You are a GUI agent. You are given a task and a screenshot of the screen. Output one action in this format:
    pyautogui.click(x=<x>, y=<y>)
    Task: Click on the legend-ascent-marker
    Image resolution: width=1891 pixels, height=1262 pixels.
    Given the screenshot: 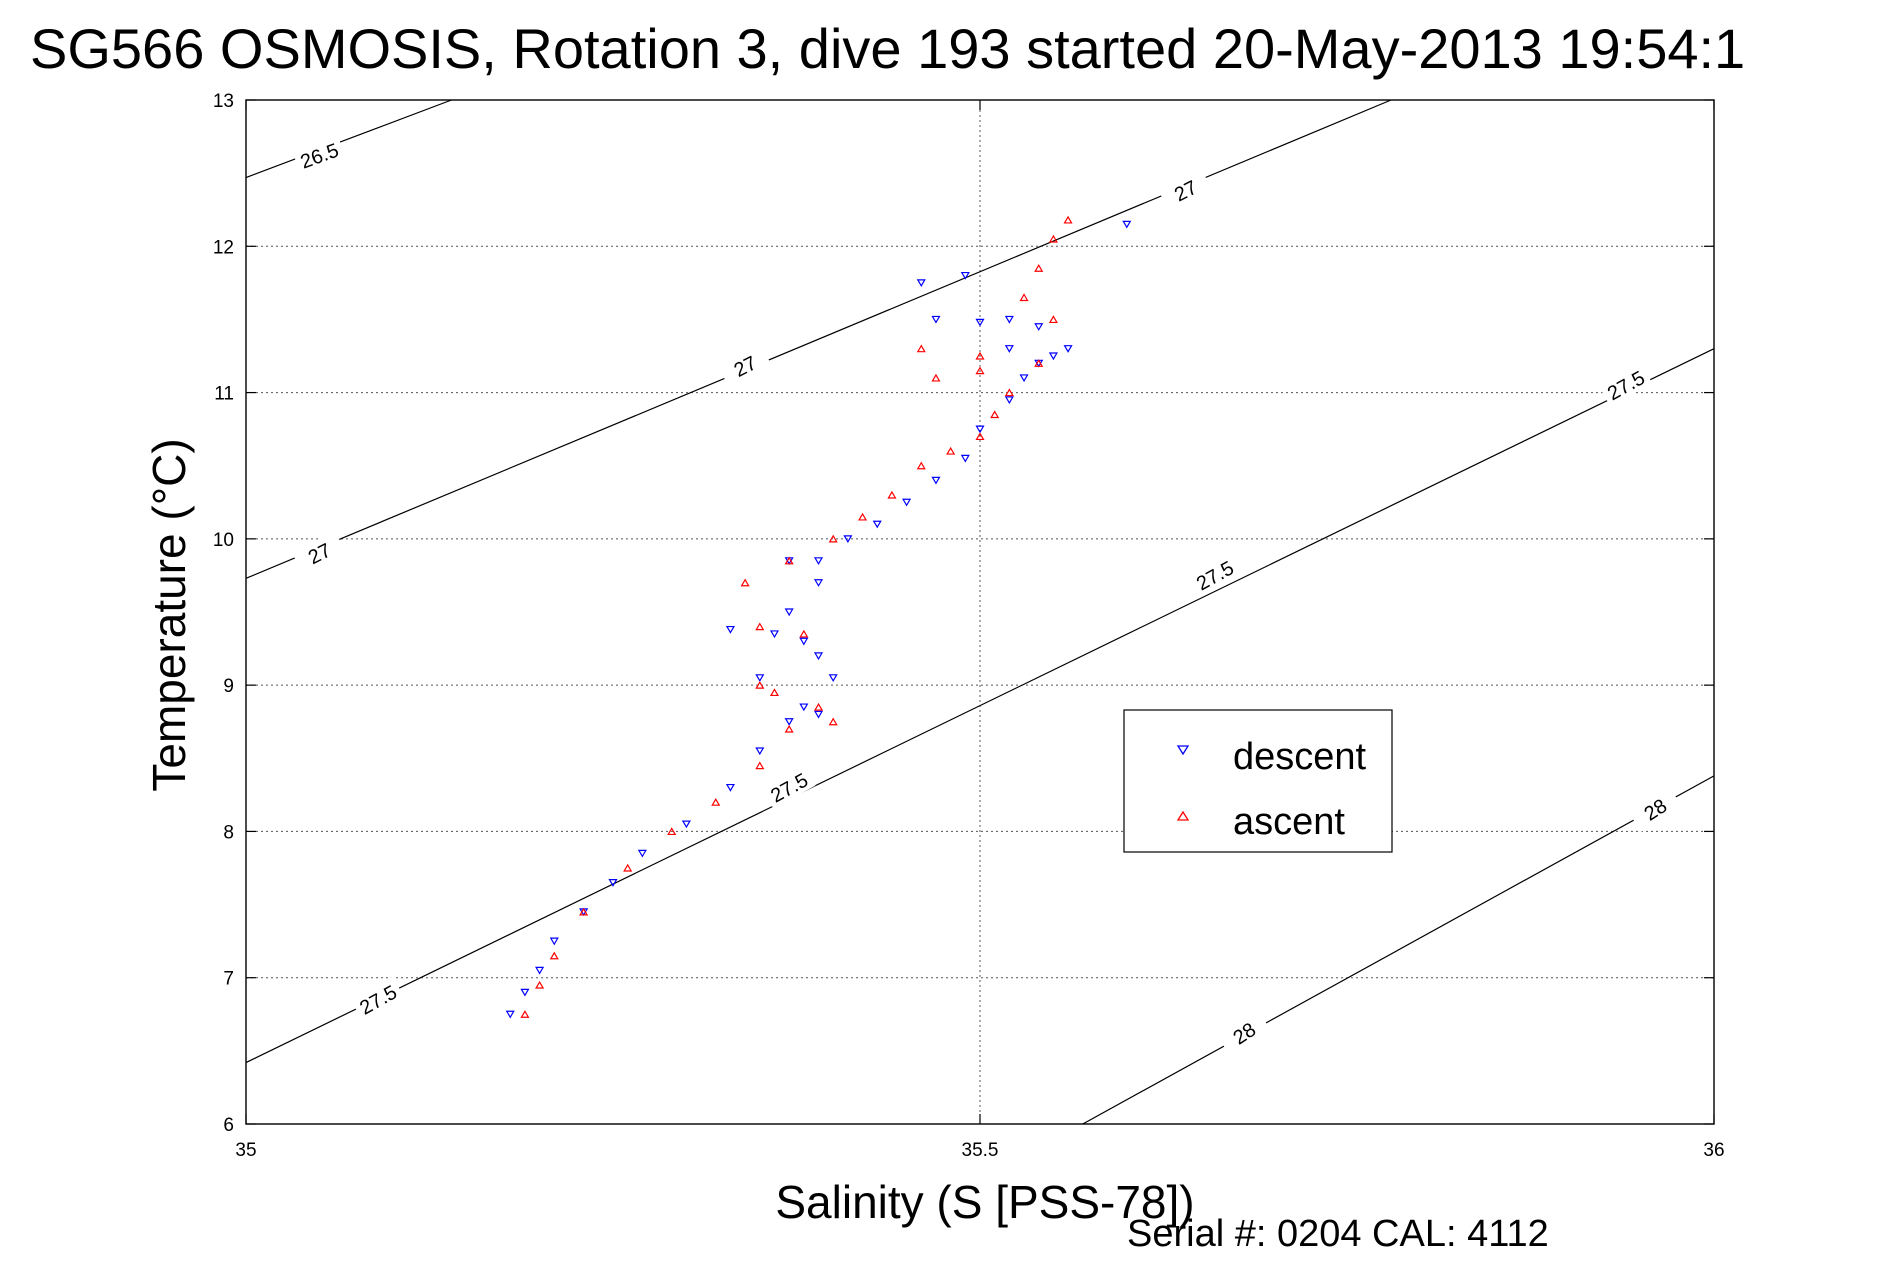 What is the action you would take?
    pyautogui.click(x=1183, y=815)
    